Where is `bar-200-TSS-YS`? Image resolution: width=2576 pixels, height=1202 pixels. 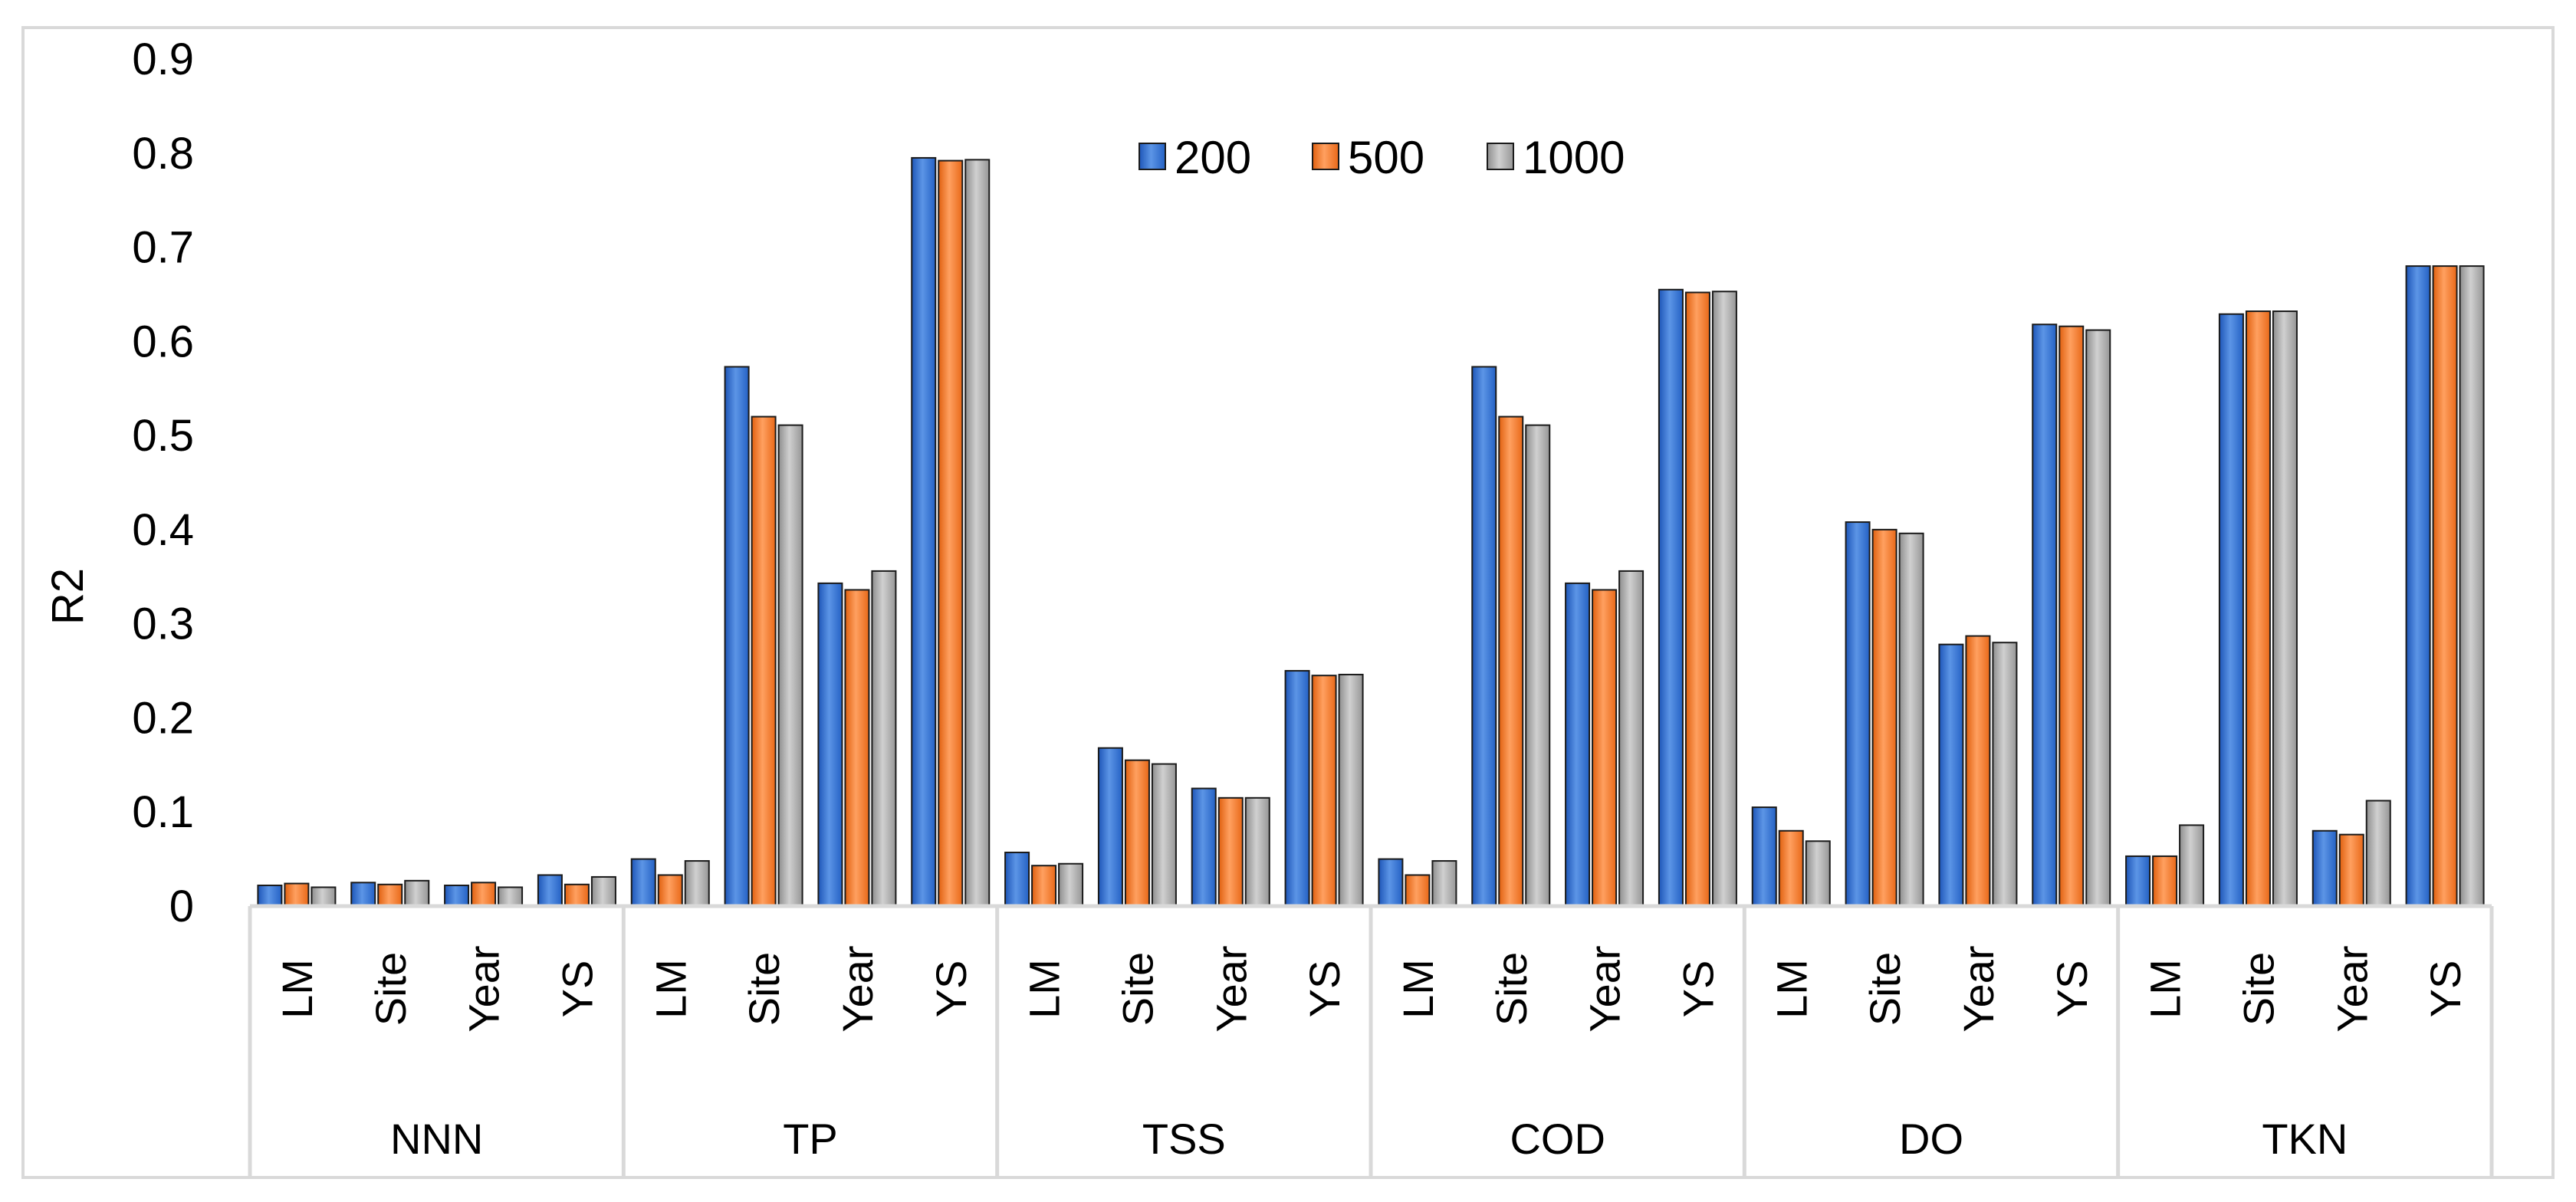
bar-200-TSS-YS is located at coordinates (1297, 788).